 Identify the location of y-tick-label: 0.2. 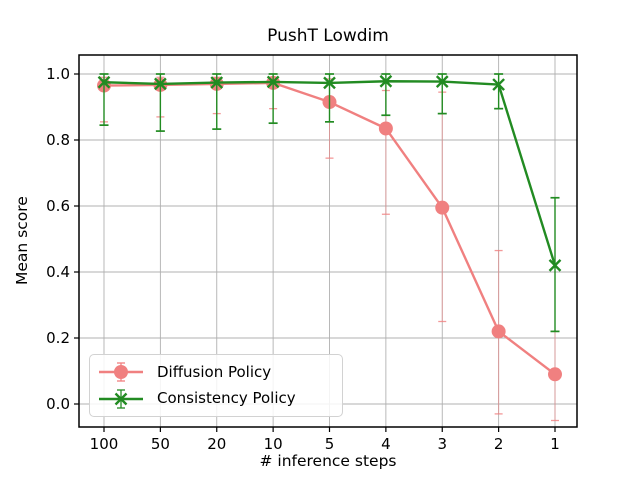
(58, 338).